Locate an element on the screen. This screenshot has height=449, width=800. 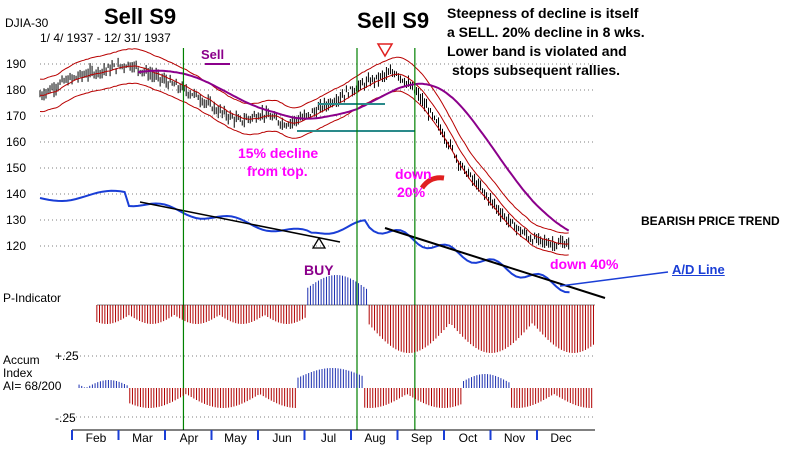
commentary-line-2: a SELL. 20% decline in 8 wks. is located at coordinates (546, 32).